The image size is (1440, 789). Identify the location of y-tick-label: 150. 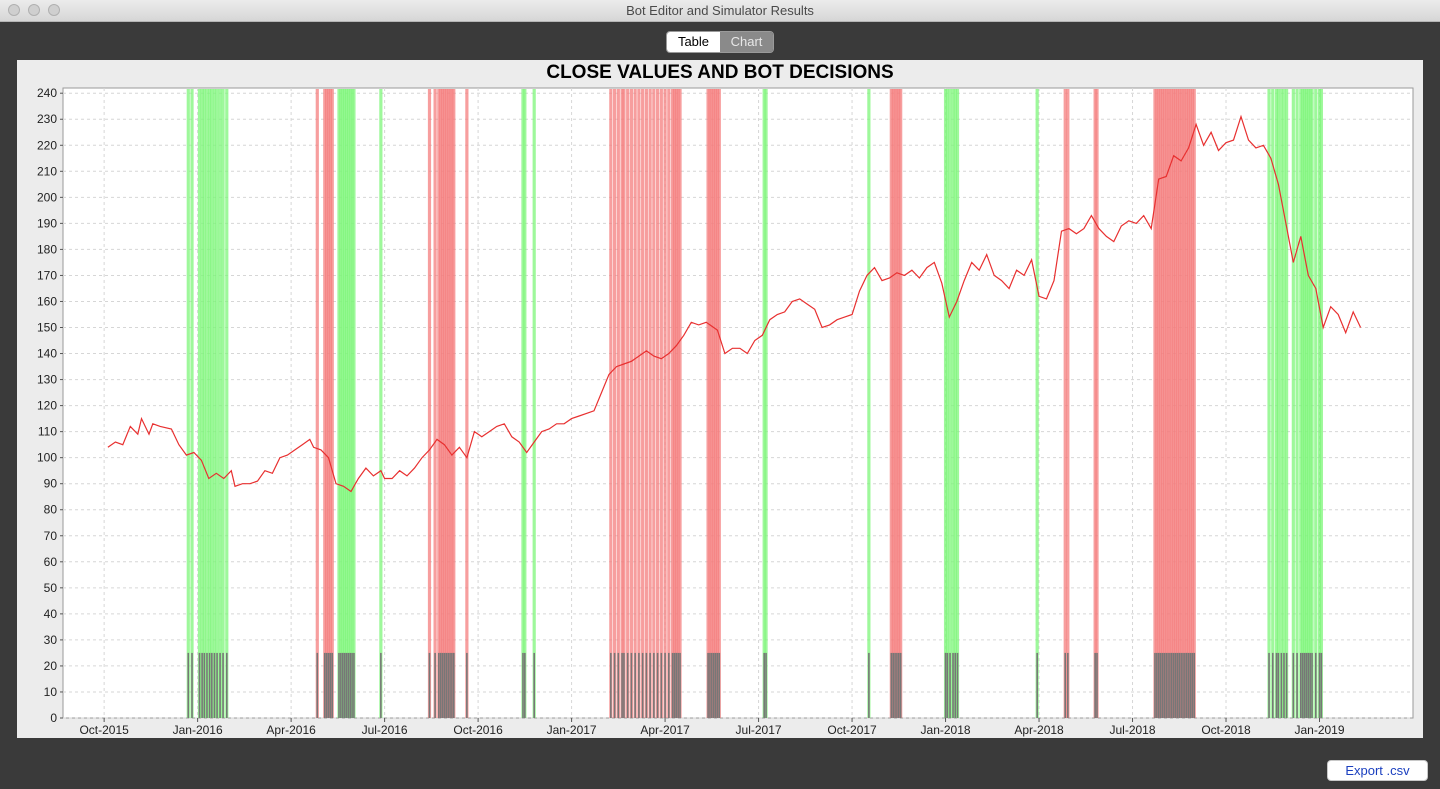
(47, 328).